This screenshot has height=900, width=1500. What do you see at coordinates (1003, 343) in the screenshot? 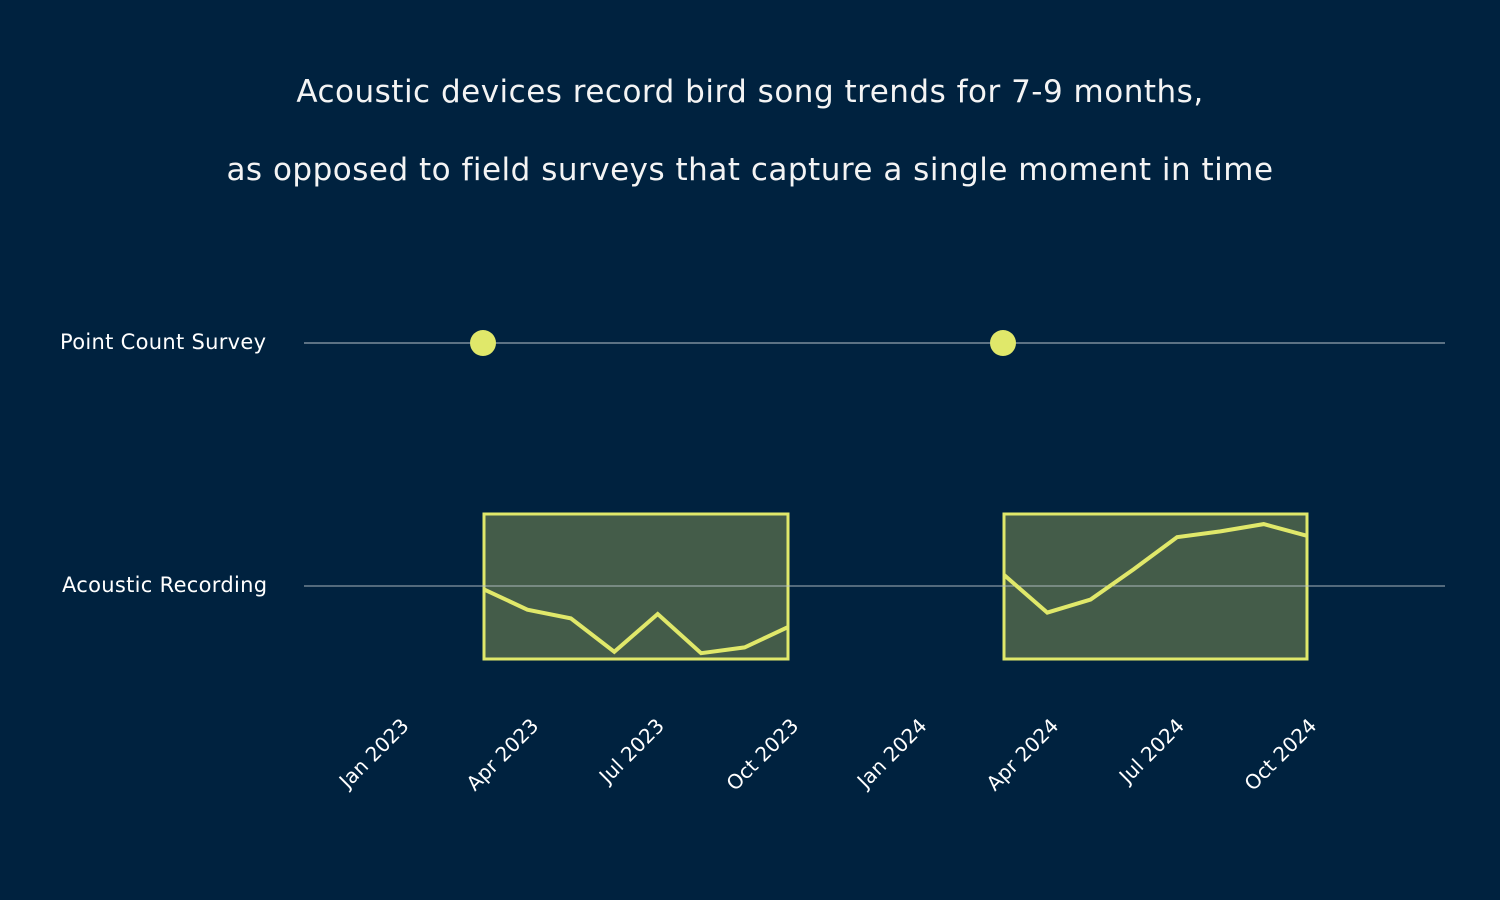
I see `survey-point-apr-2024` at bounding box center [1003, 343].